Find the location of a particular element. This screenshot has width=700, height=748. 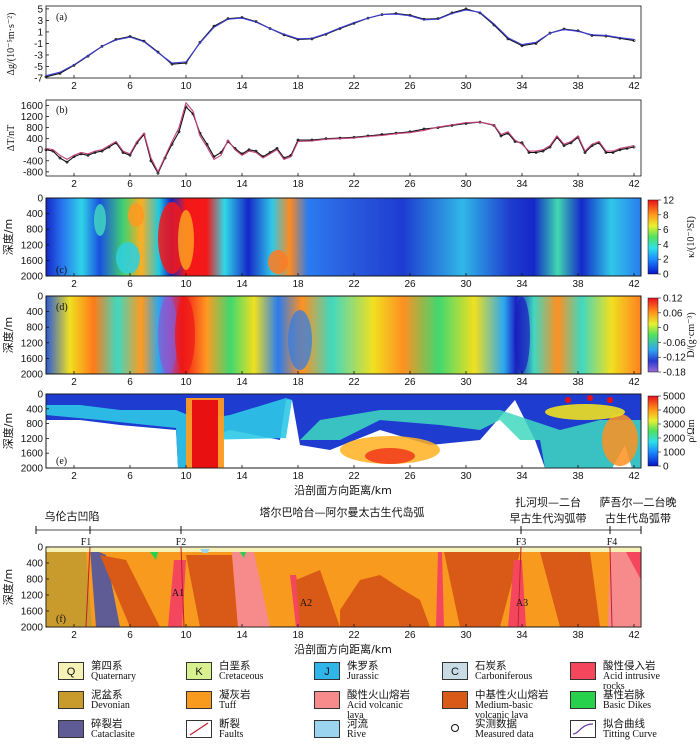

panel-f-yticks: 0 400 800 1200 1600 2000 is located at coordinates (35, 588).